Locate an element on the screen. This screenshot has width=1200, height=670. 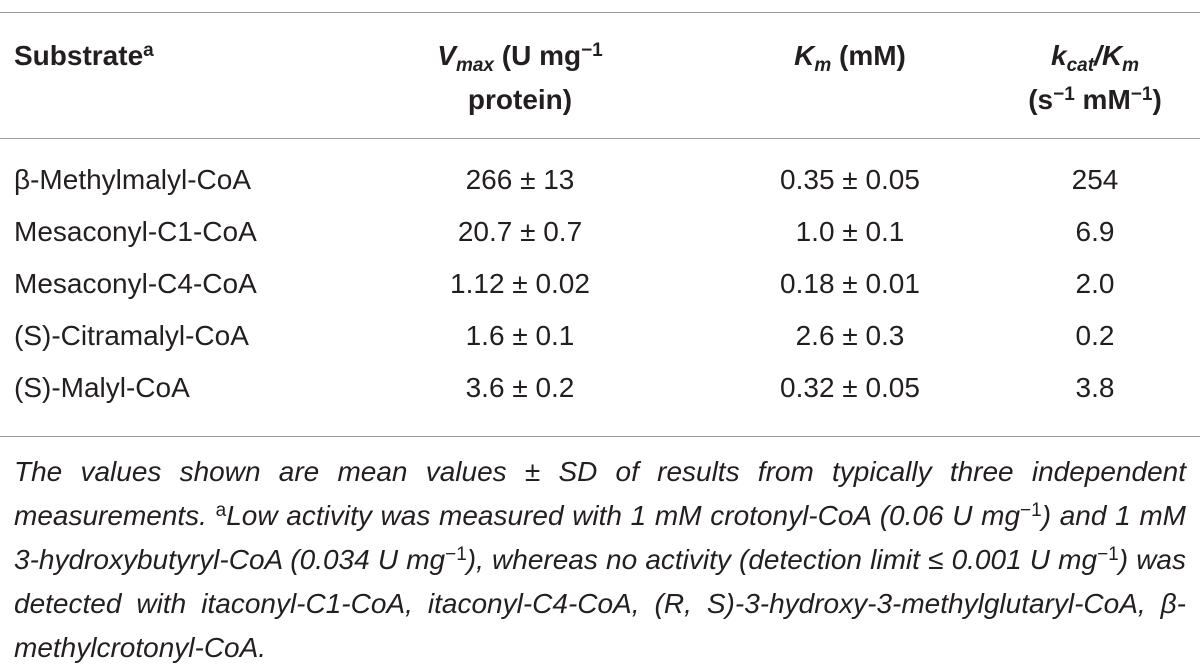
cell-substrate: (S)-Malyl-CoA is located at coordinates (102, 387).